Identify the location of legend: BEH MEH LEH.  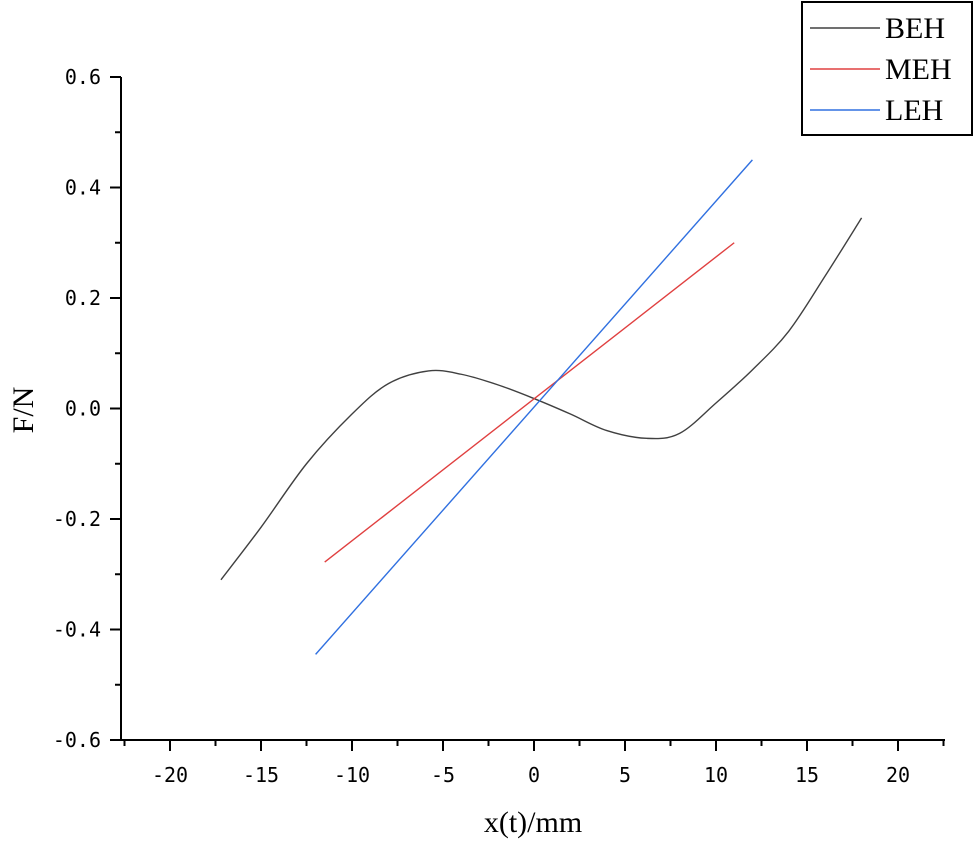
(887, 68).